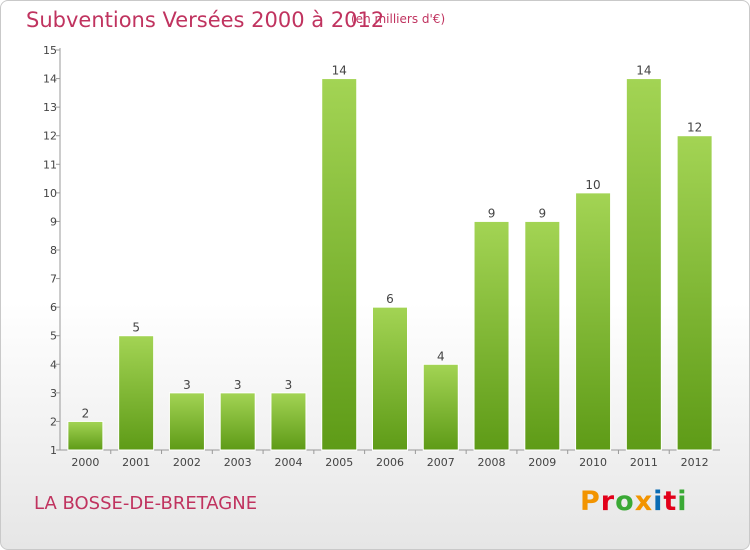  What do you see at coordinates (187, 462) in the screenshot?
I see `x-tick-label: 2002` at bounding box center [187, 462].